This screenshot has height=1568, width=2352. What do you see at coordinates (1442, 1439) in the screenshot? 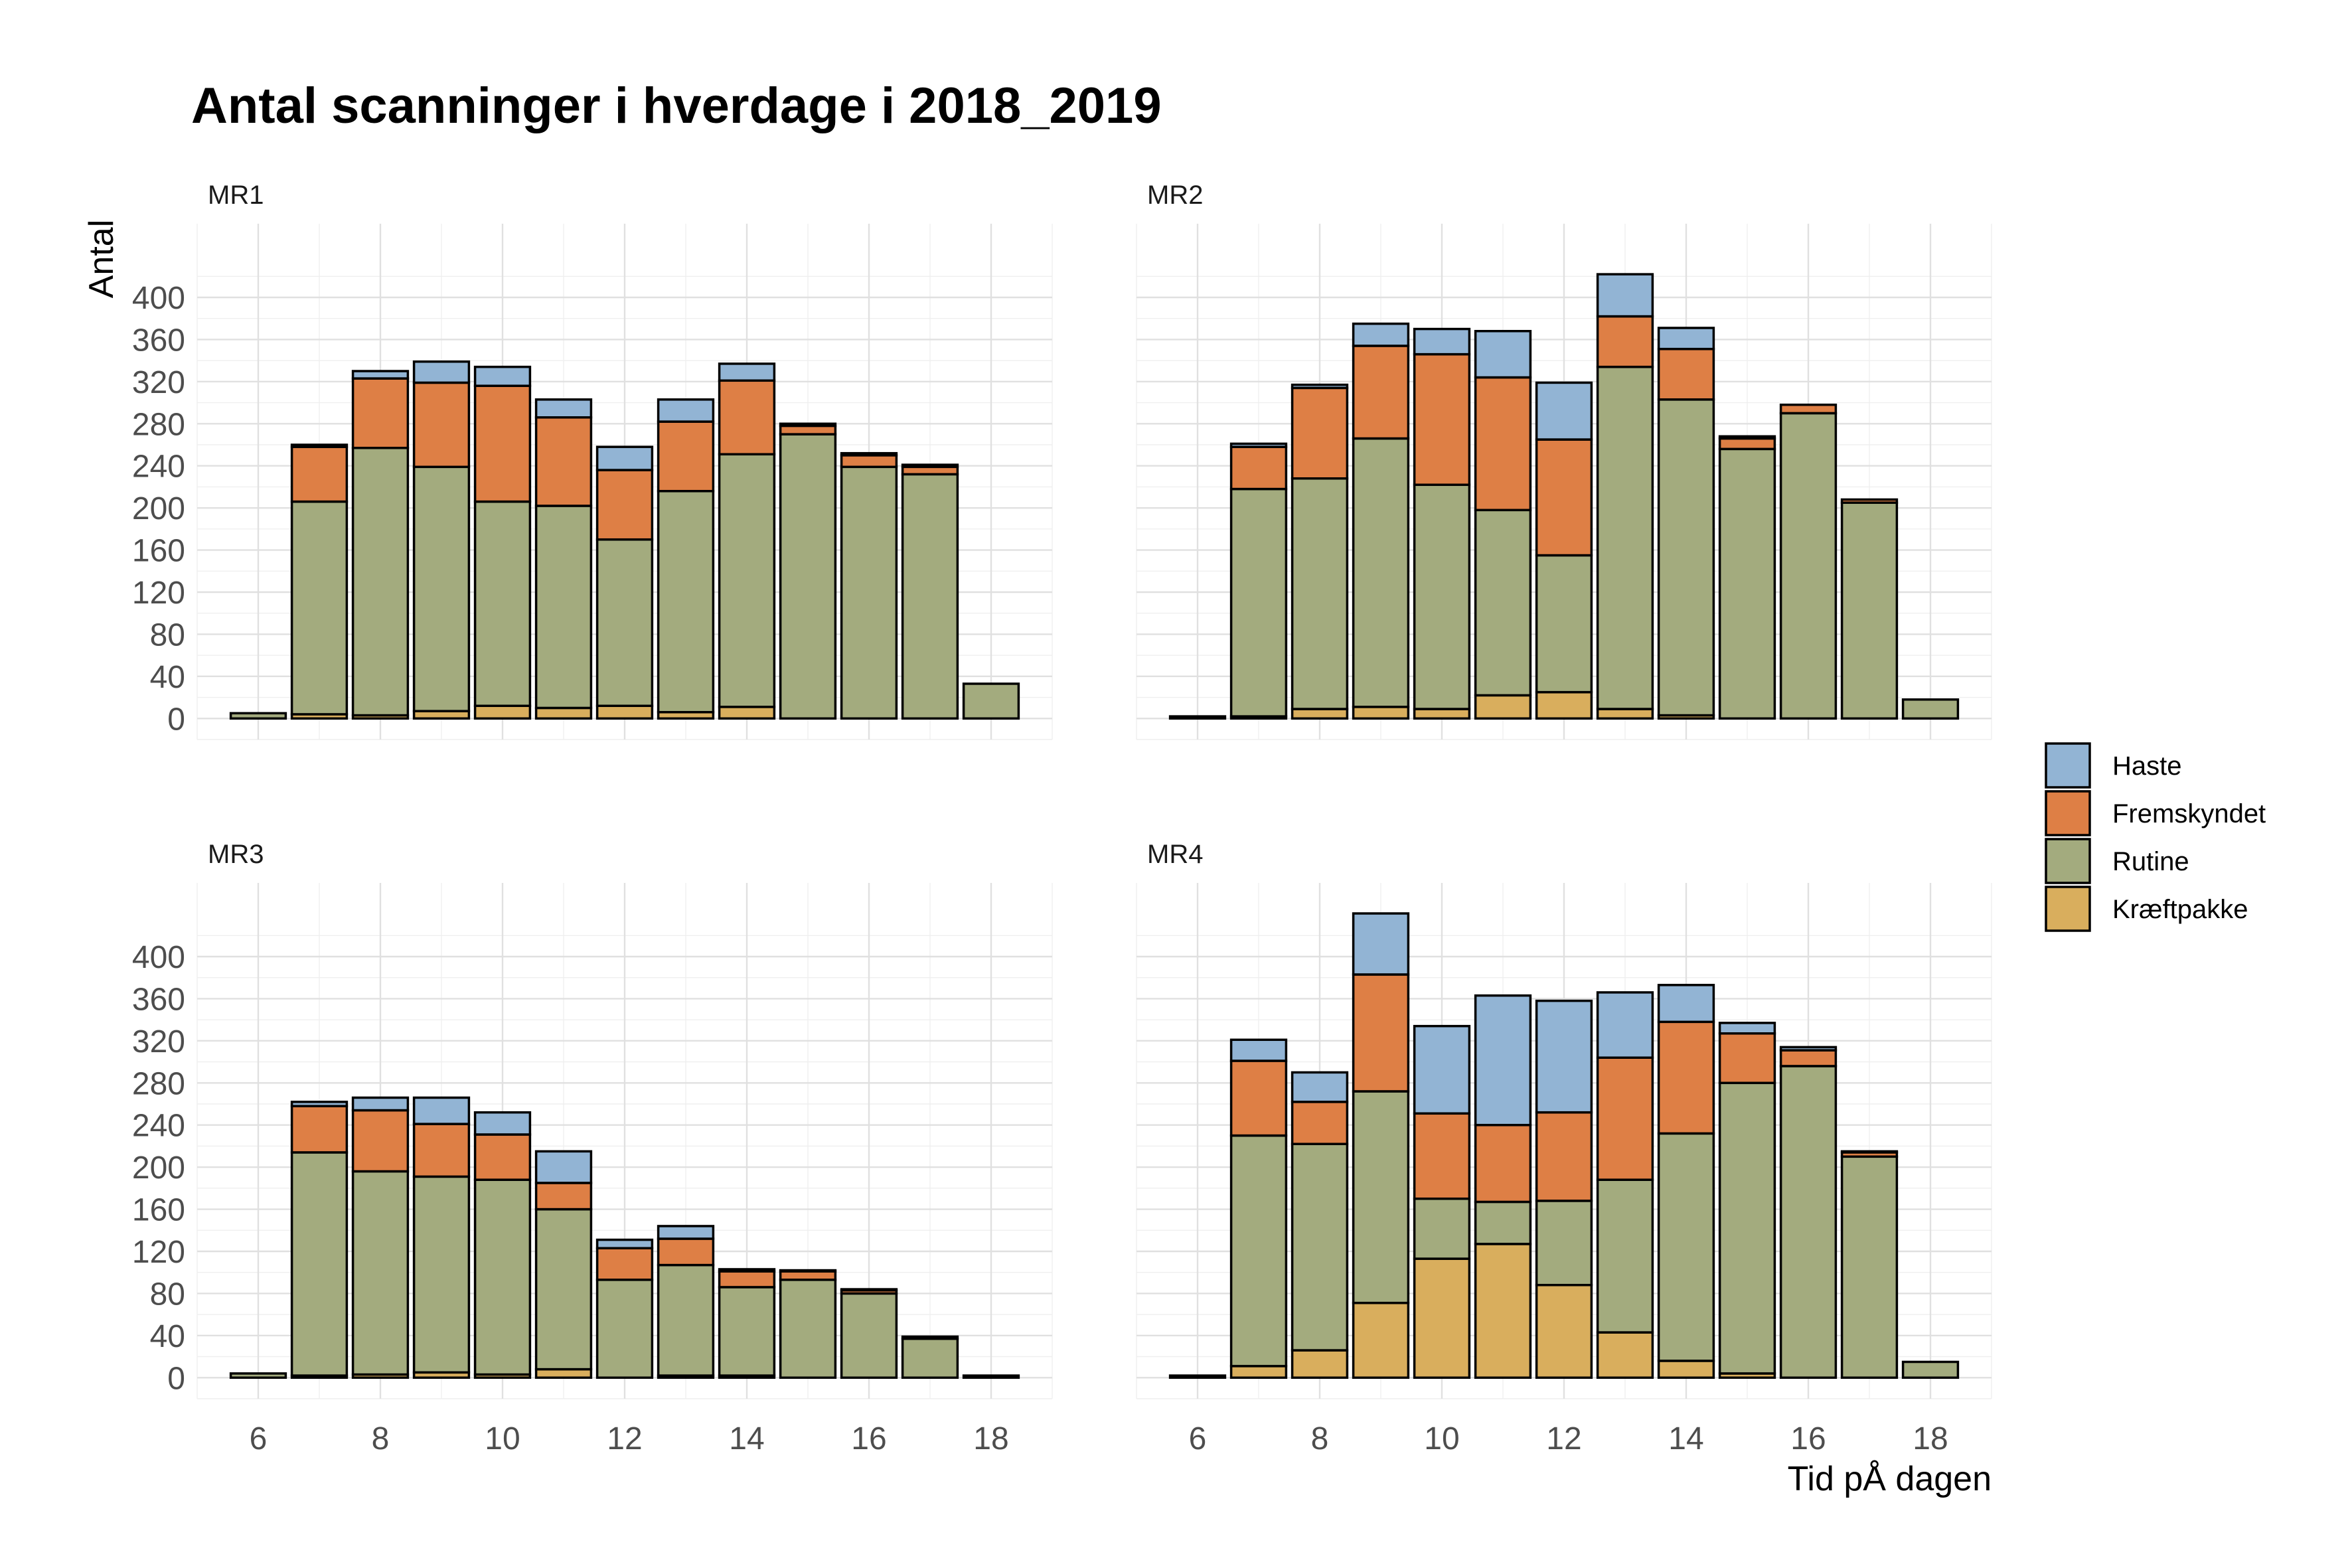
I see `x-tick-label: 10` at bounding box center [1442, 1439].